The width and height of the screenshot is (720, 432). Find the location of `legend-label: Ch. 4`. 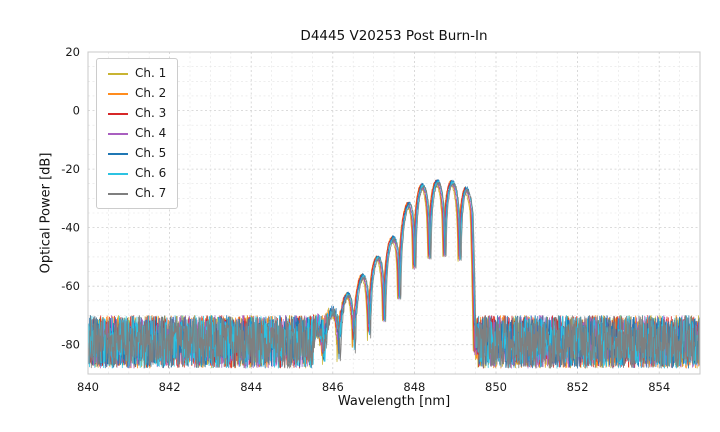

legend-label: Ch. 4 is located at coordinates (151, 133).